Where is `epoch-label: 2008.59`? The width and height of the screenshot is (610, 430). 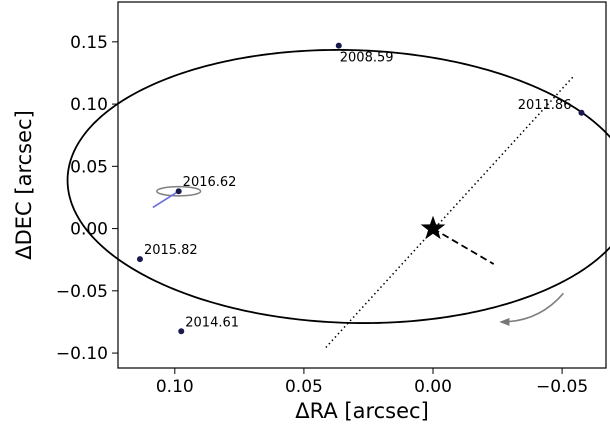
epoch-label: 2008.59 is located at coordinates (367, 58).